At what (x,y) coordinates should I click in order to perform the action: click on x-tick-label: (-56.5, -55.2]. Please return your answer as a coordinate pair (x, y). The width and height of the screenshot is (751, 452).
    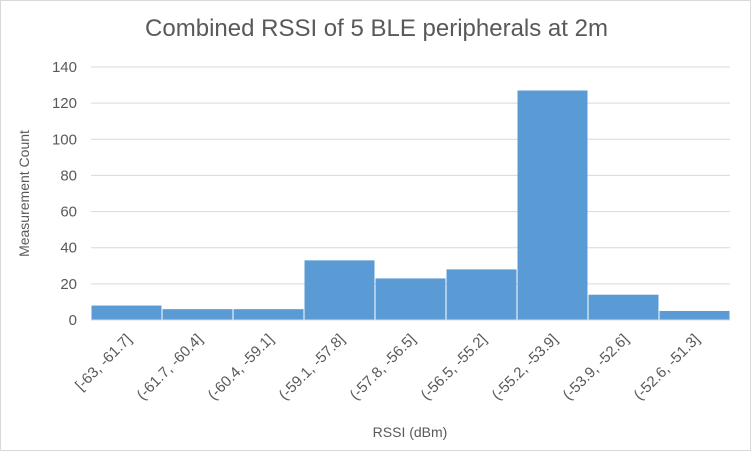
    Looking at the image, I should click on (454, 367).